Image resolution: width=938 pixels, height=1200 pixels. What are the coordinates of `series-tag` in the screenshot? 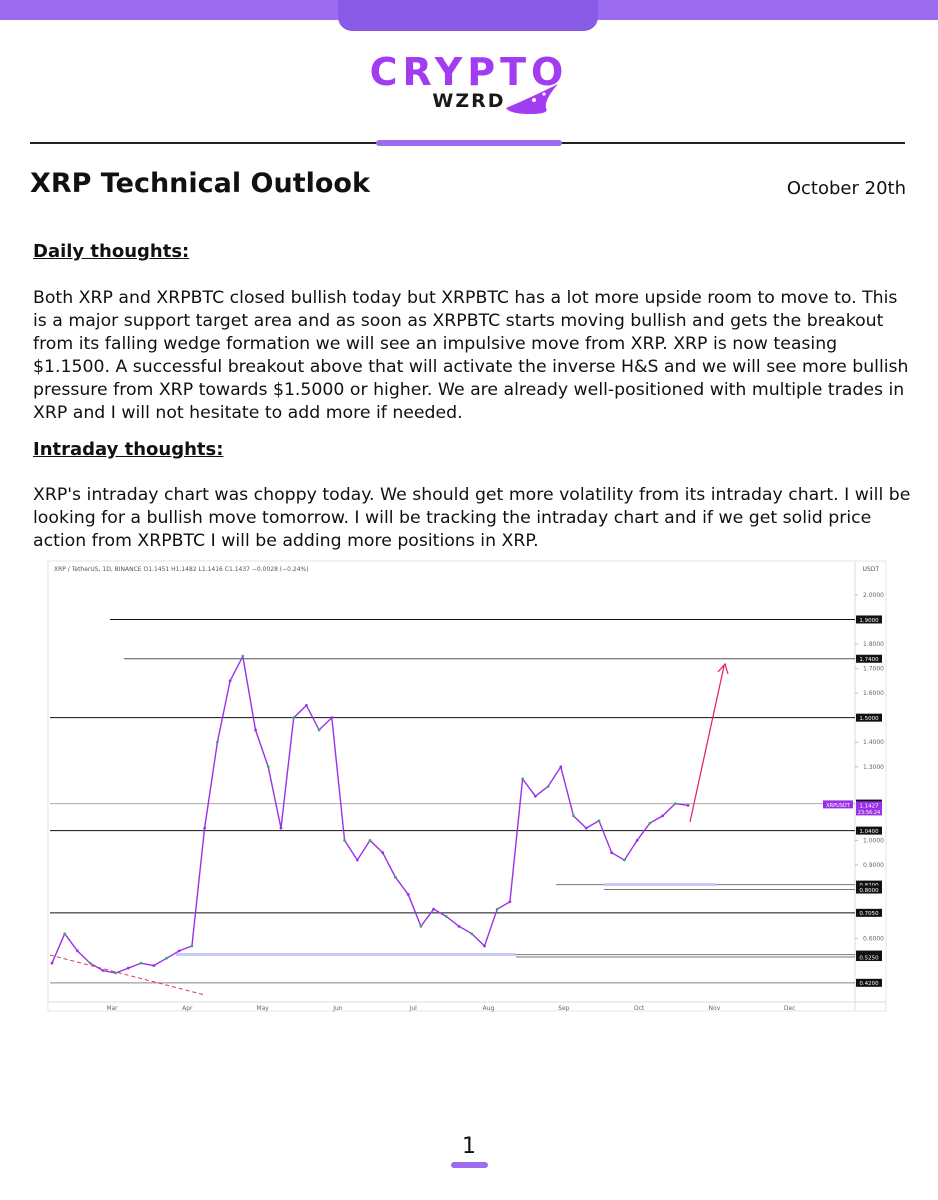 It's located at (838, 804).